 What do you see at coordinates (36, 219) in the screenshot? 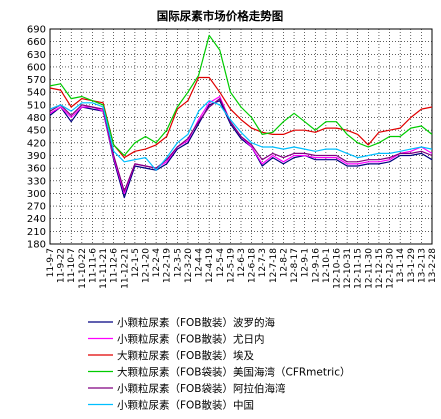
I see `y-tick-label: 240` at bounding box center [36, 219].